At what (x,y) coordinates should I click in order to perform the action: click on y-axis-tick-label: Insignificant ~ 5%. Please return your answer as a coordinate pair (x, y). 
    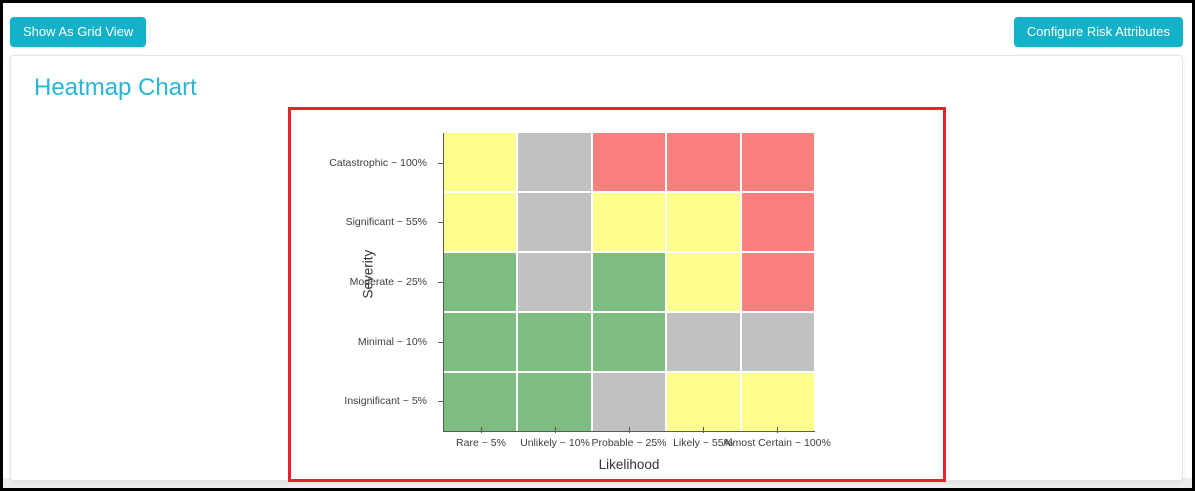
    Looking at the image, I should click on (385, 401).